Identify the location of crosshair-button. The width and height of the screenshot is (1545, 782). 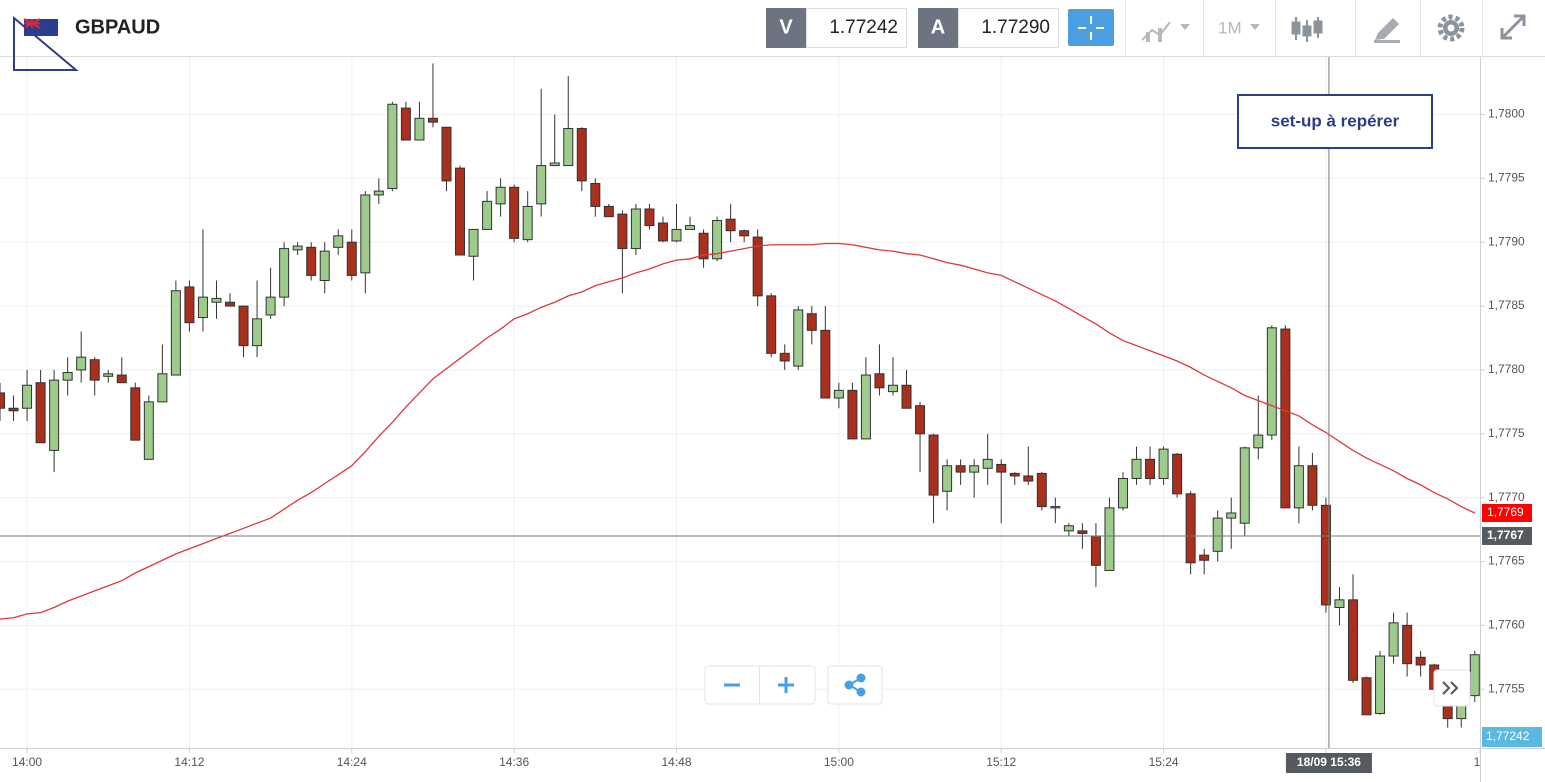
(1091, 27).